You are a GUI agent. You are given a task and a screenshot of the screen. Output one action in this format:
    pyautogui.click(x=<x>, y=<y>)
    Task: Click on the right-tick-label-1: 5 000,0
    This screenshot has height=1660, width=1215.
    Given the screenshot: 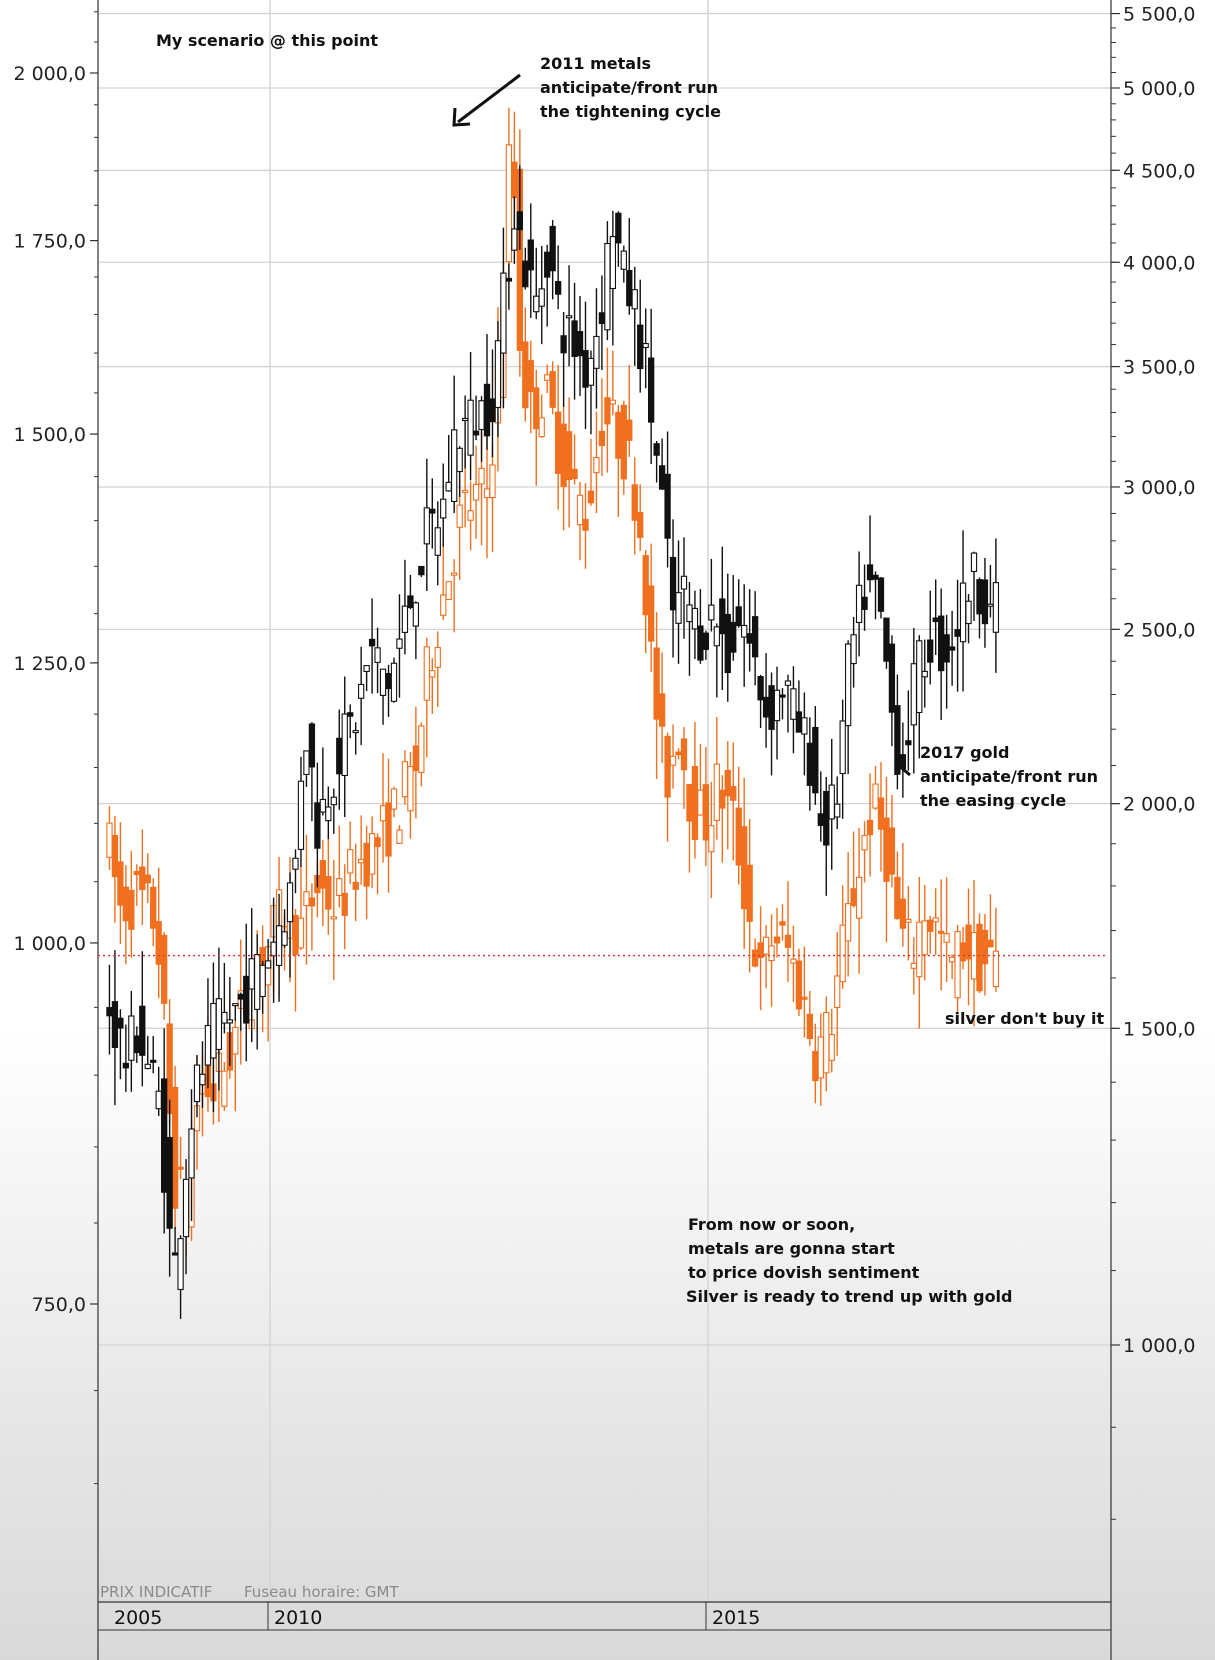 What is the action you would take?
    pyautogui.click(x=1159, y=89)
    